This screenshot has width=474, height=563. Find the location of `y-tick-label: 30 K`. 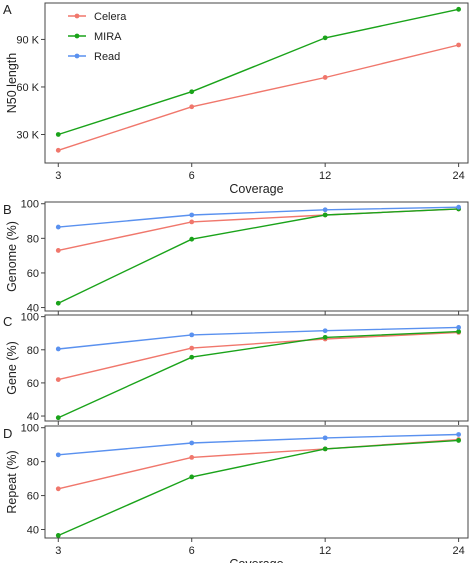

y-tick-label: 30 K is located at coordinates (27, 135).